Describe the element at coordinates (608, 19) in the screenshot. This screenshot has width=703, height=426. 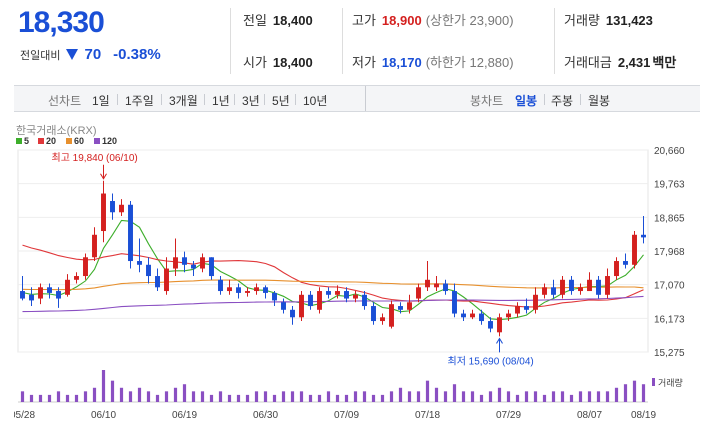
I see `stat-volume: 거래량 131,423` at that location.